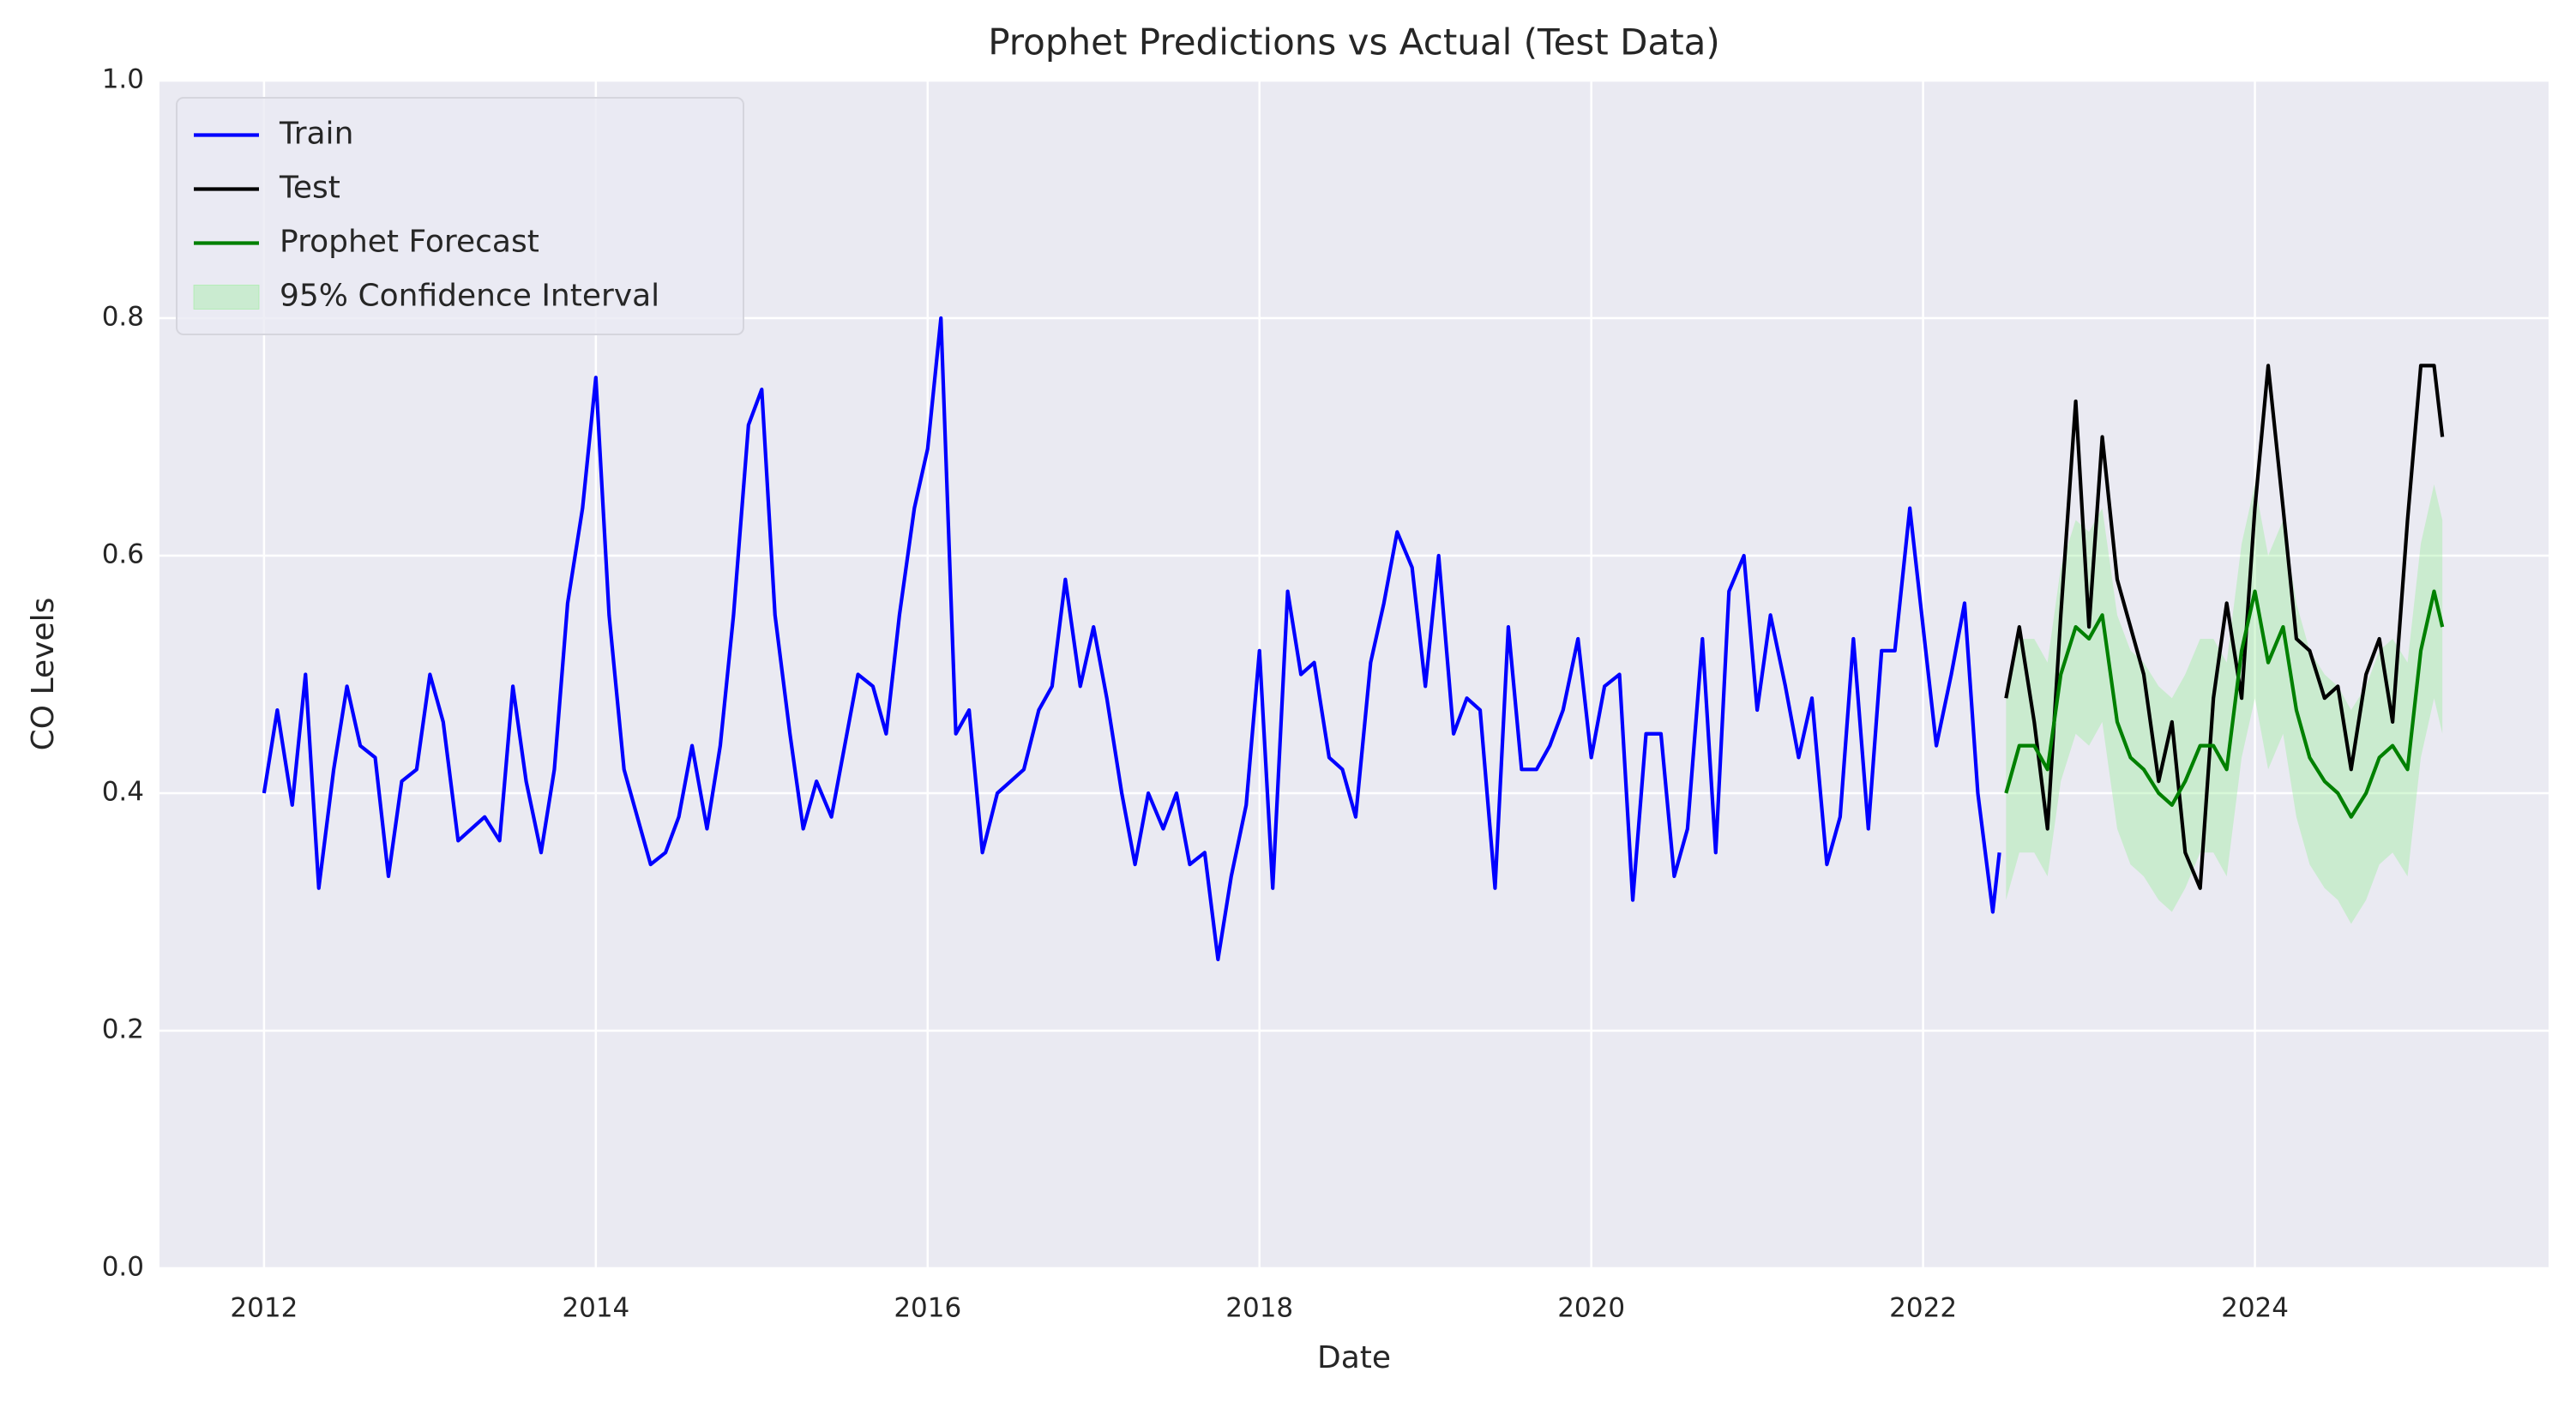  I want to click on x-tick-label: 2014, so click(595, 1308).